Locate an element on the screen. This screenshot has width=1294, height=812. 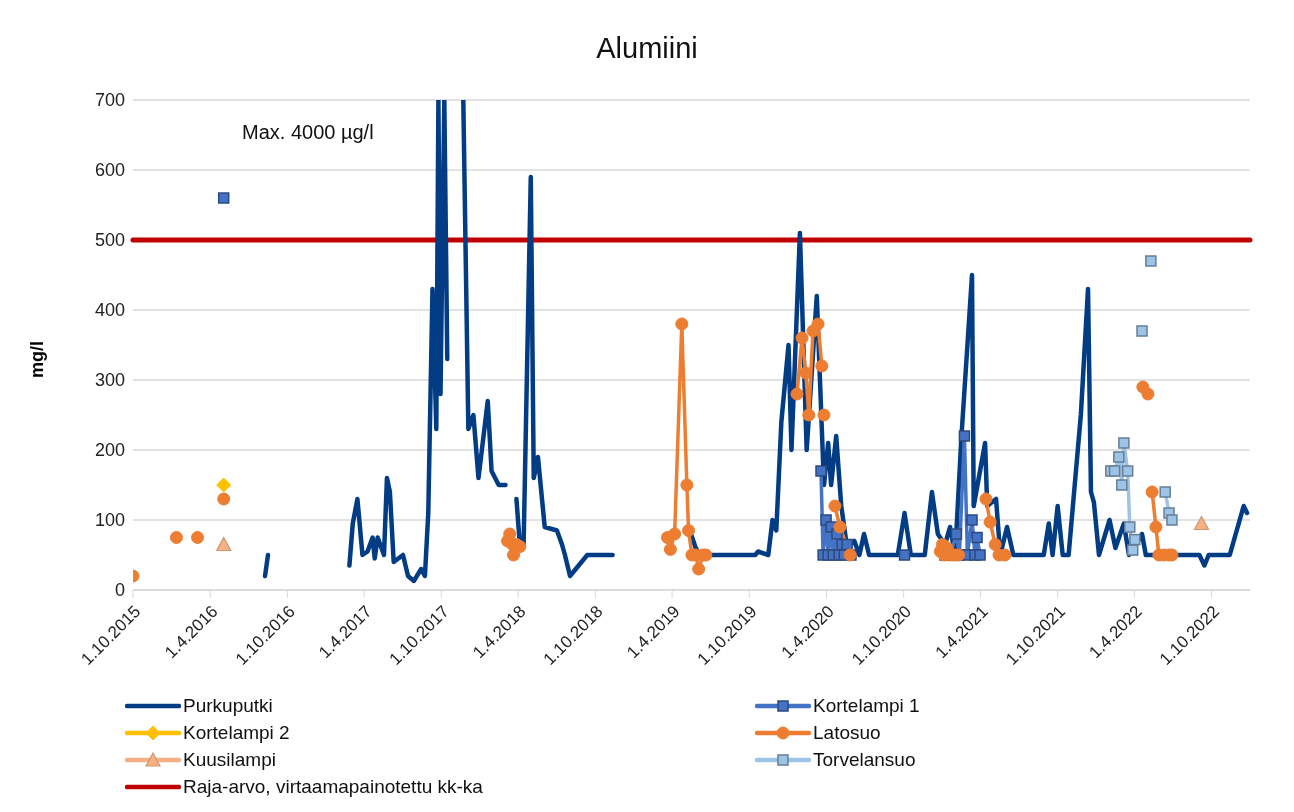
legend-label: Torvelansuo is located at coordinates (864, 760).